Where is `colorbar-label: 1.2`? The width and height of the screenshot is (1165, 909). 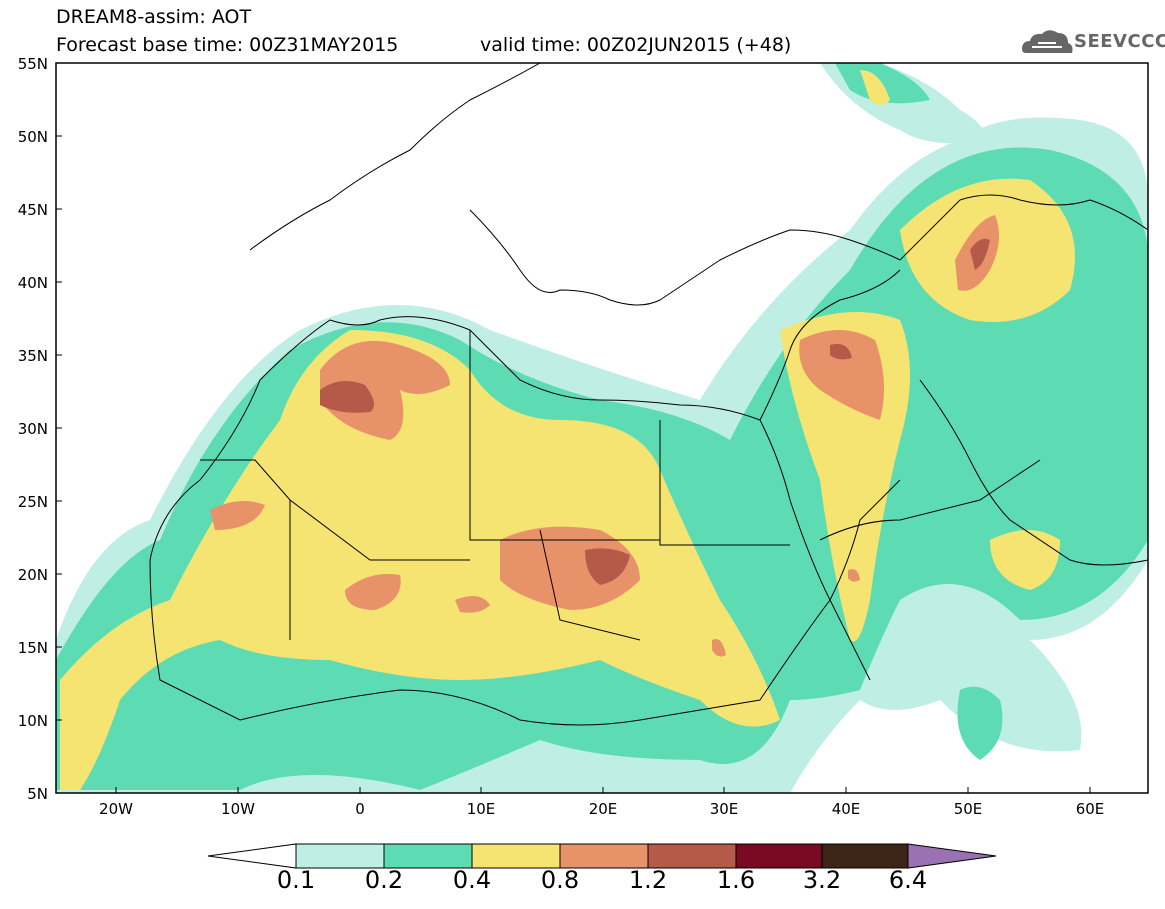 colorbar-label: 1.2 is located at coordinates (648, 880).